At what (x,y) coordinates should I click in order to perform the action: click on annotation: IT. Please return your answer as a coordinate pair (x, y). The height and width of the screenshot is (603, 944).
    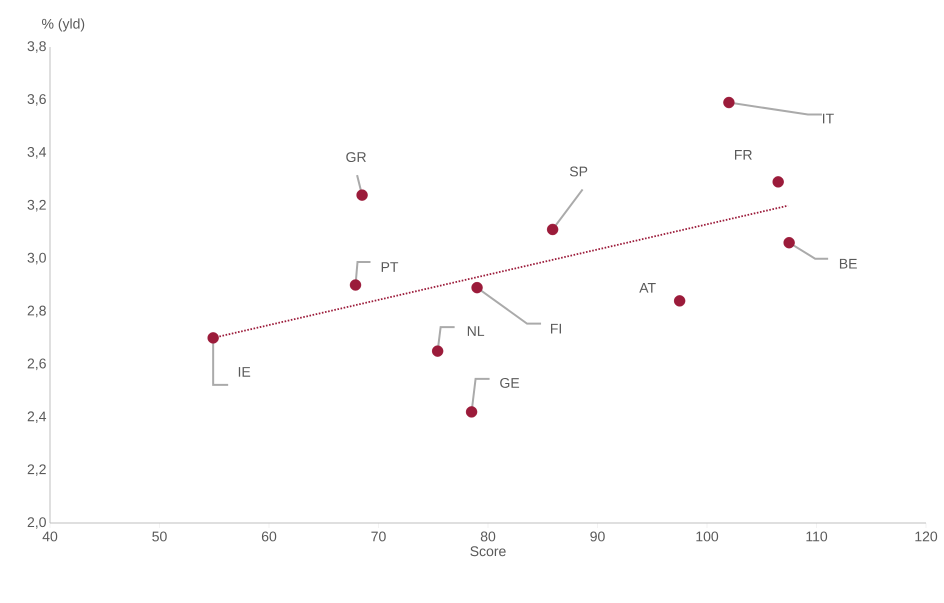
    Looking at the image, I should click on (828, 119).